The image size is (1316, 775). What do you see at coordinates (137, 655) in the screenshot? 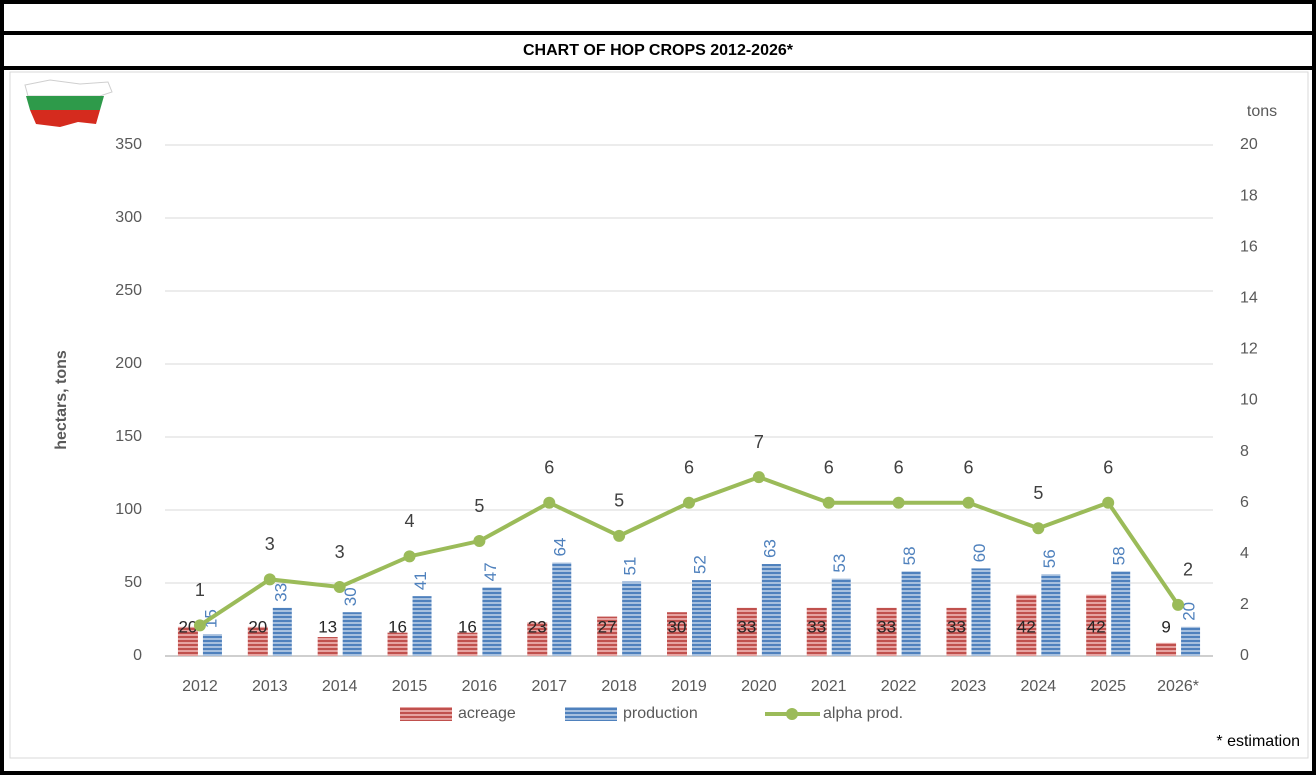
I see `y-tick-label: 0` at bounding box center [137, 655].